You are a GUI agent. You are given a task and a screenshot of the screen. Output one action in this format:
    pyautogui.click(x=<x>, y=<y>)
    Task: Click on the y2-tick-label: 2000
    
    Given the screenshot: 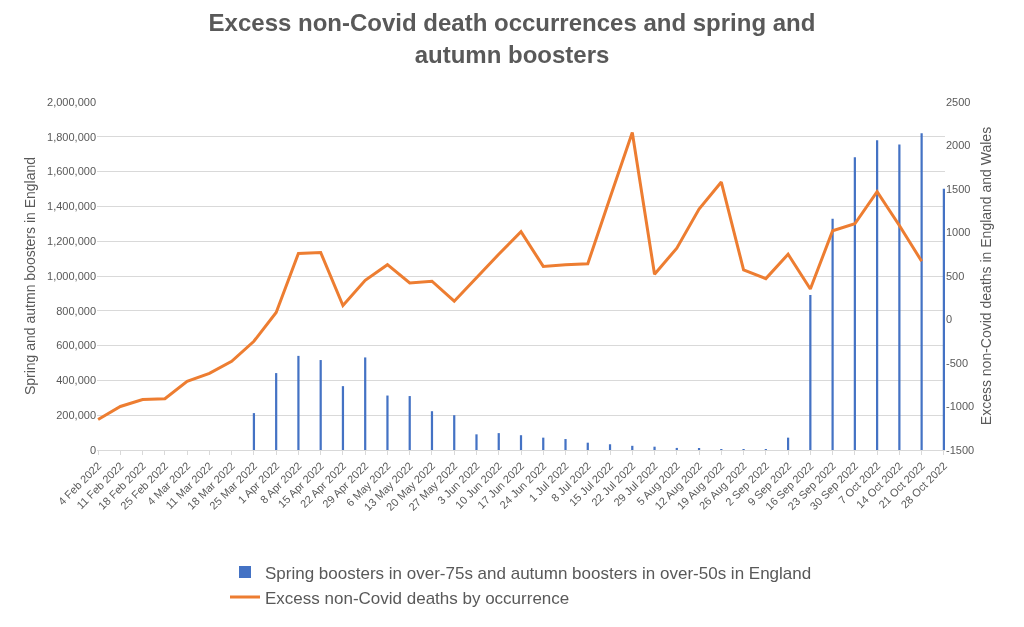 What is the action you would take?
    pyautogui.click(x=958, y=145)
    